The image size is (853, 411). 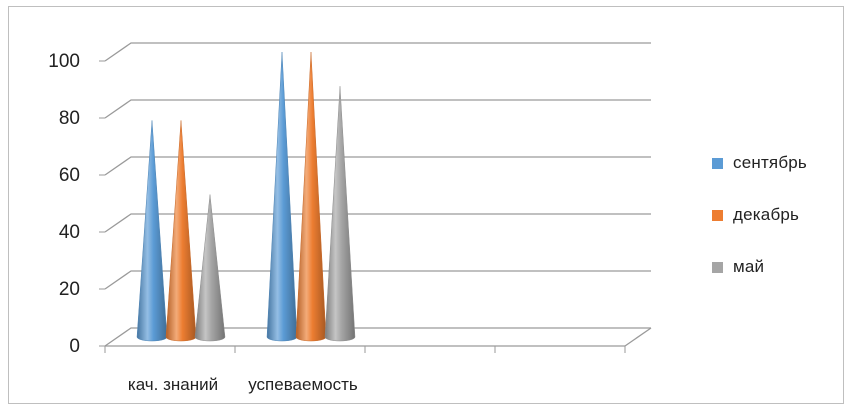 I want to click on legend-item-sentyabr: сентябрь, so click(x=759, y=163).